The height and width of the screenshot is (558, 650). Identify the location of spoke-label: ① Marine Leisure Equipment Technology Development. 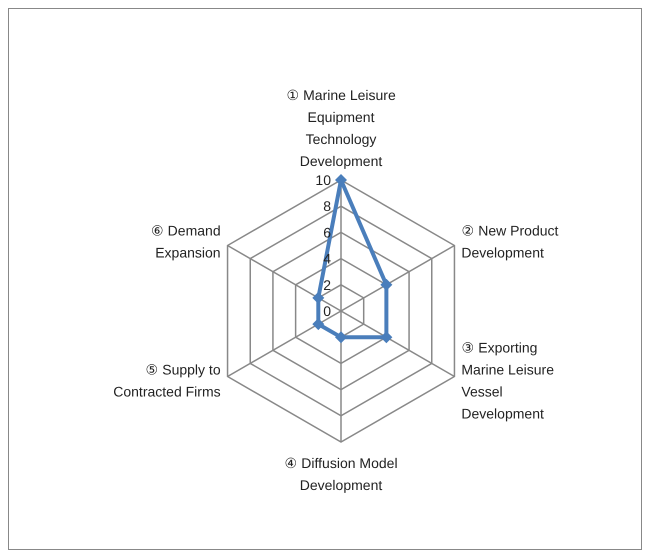
(341, 128).